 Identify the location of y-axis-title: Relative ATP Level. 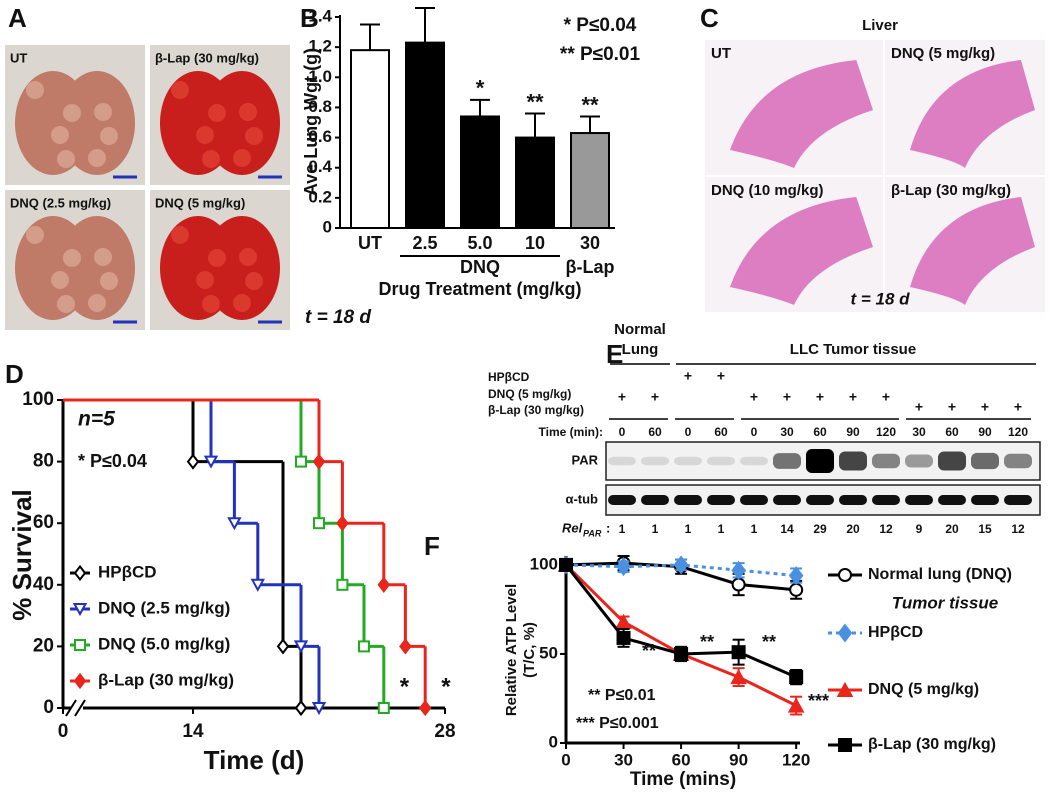
(511, 650).